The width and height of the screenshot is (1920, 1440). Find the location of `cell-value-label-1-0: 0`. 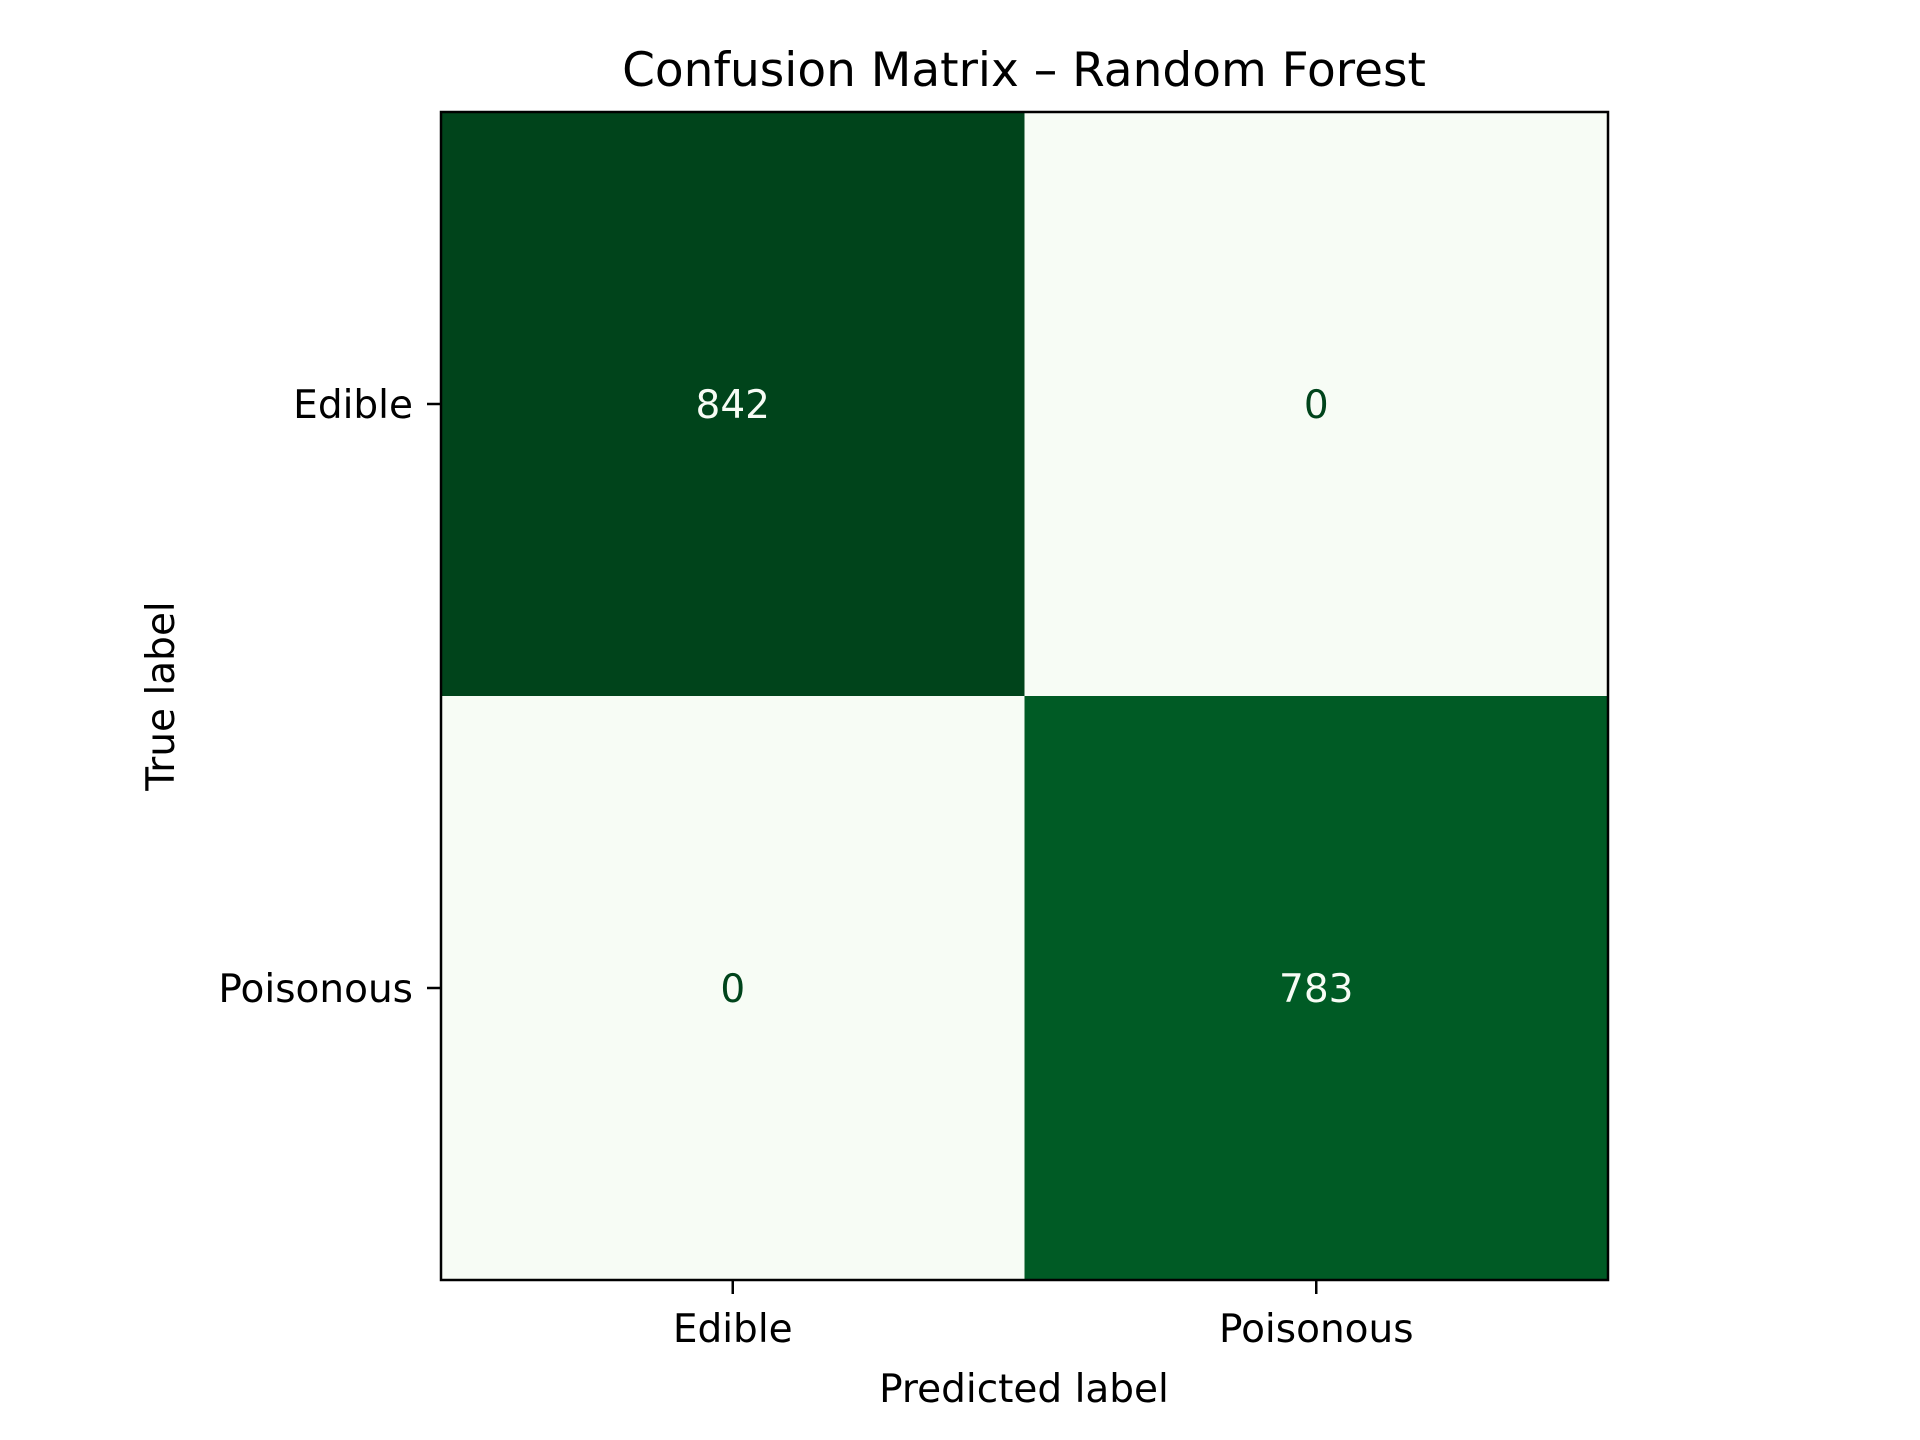

cell-value-label-1-0: 0 is located at coordinates (732, 989).